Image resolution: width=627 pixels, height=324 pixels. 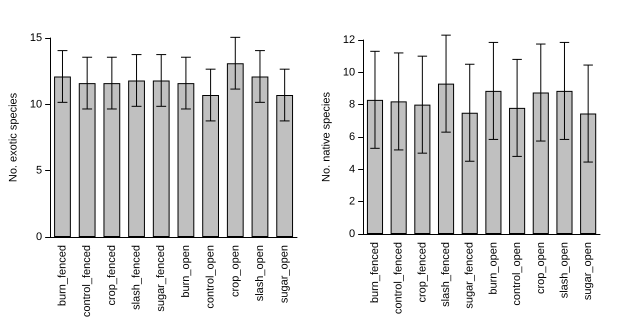 What do you see at coordinates (14, 137) in the screenshot?
I see `y-axis-title: No. exotic species` at bounding box center [14, 137].